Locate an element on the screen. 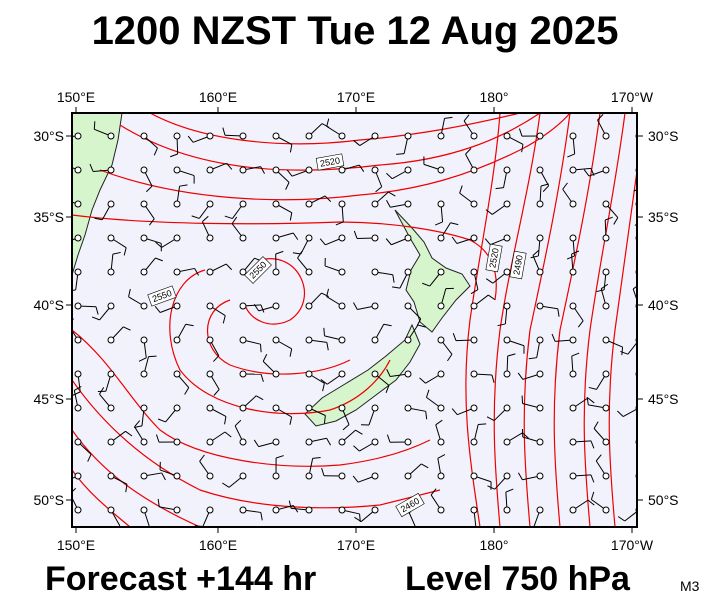  contour-label-text: 2520 is located at coordinates (329, 161).